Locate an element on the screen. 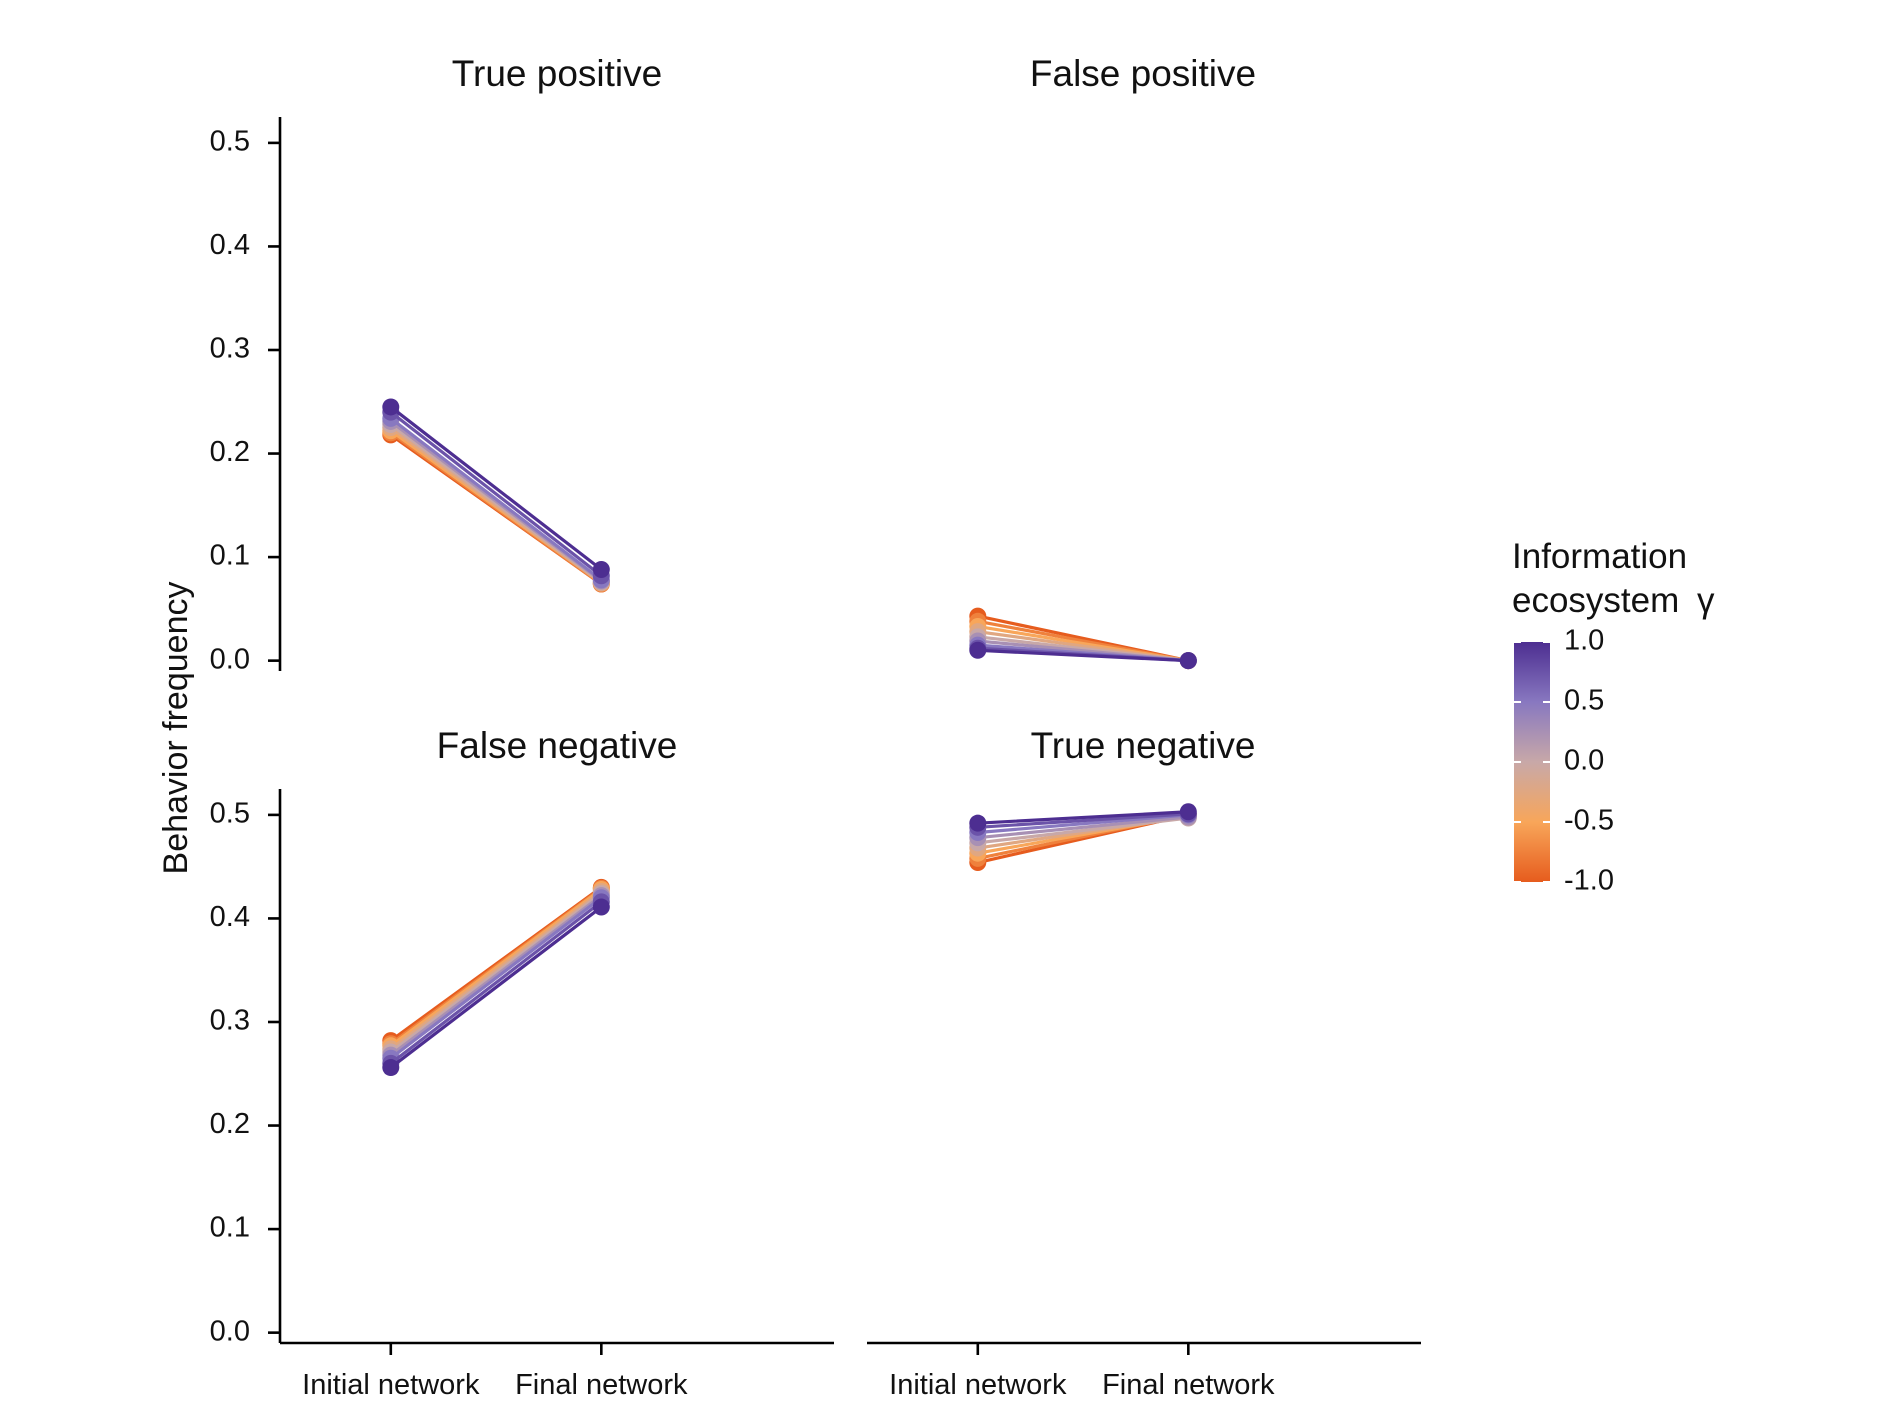 This screenshot has width=1889, height=1417. legend-tick-label: -0.5 is located at coordinates (1589, 821).